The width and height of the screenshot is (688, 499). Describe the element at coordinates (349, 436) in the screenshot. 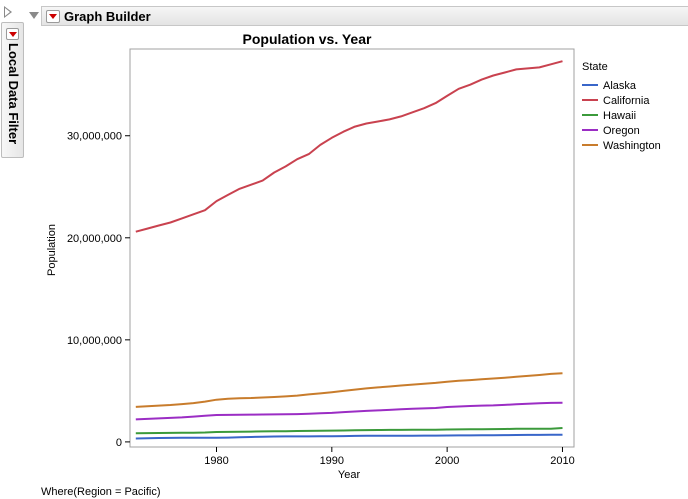

I see `series-line-alaska` at that location.